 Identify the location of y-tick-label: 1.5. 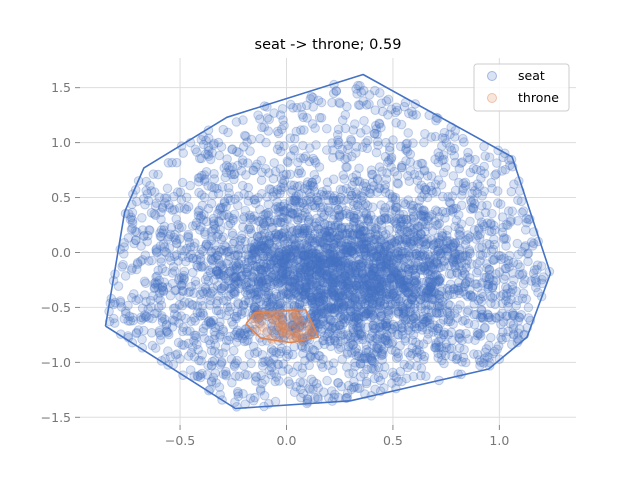
(61, 87).